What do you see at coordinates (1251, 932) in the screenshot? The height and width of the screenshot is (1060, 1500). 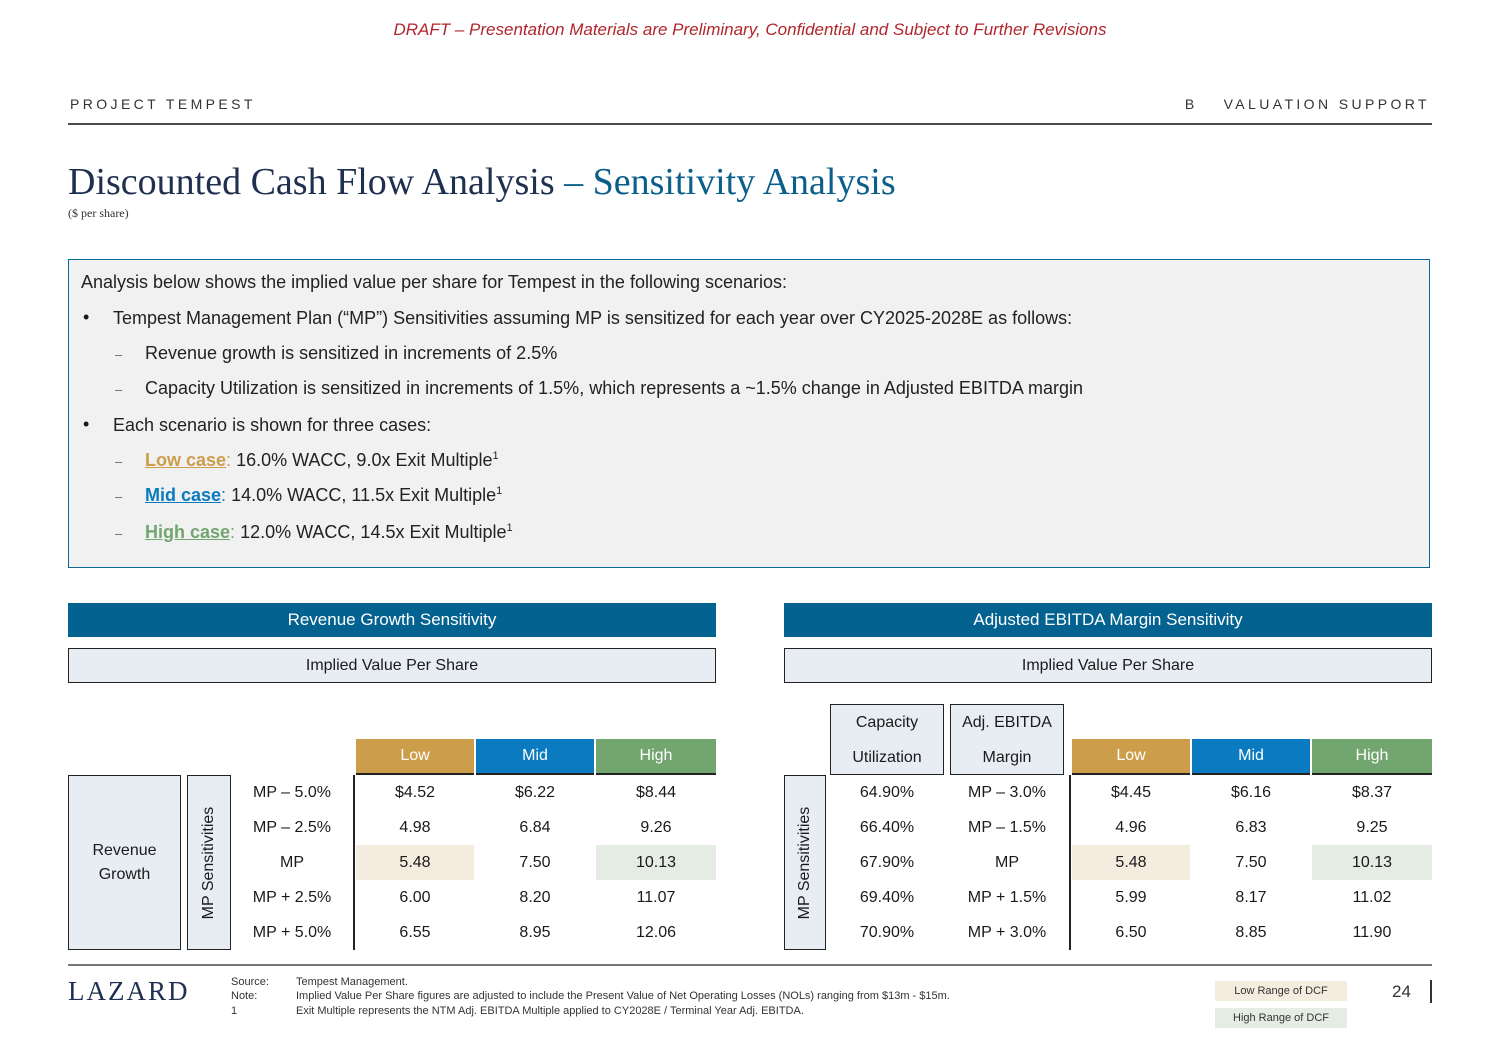 I see `value-cell: 8.85` at bounding box center [1251, 932].